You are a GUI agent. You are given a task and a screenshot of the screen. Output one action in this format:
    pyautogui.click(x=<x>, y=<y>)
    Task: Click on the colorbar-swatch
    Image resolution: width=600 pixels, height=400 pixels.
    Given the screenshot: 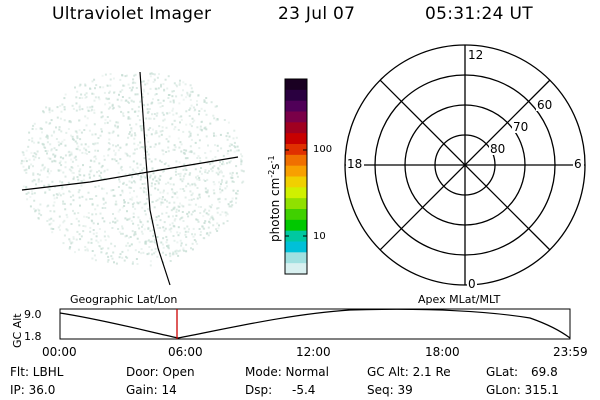 What is the action you would take?
    pyautogui.click(x=296, y=204)
    